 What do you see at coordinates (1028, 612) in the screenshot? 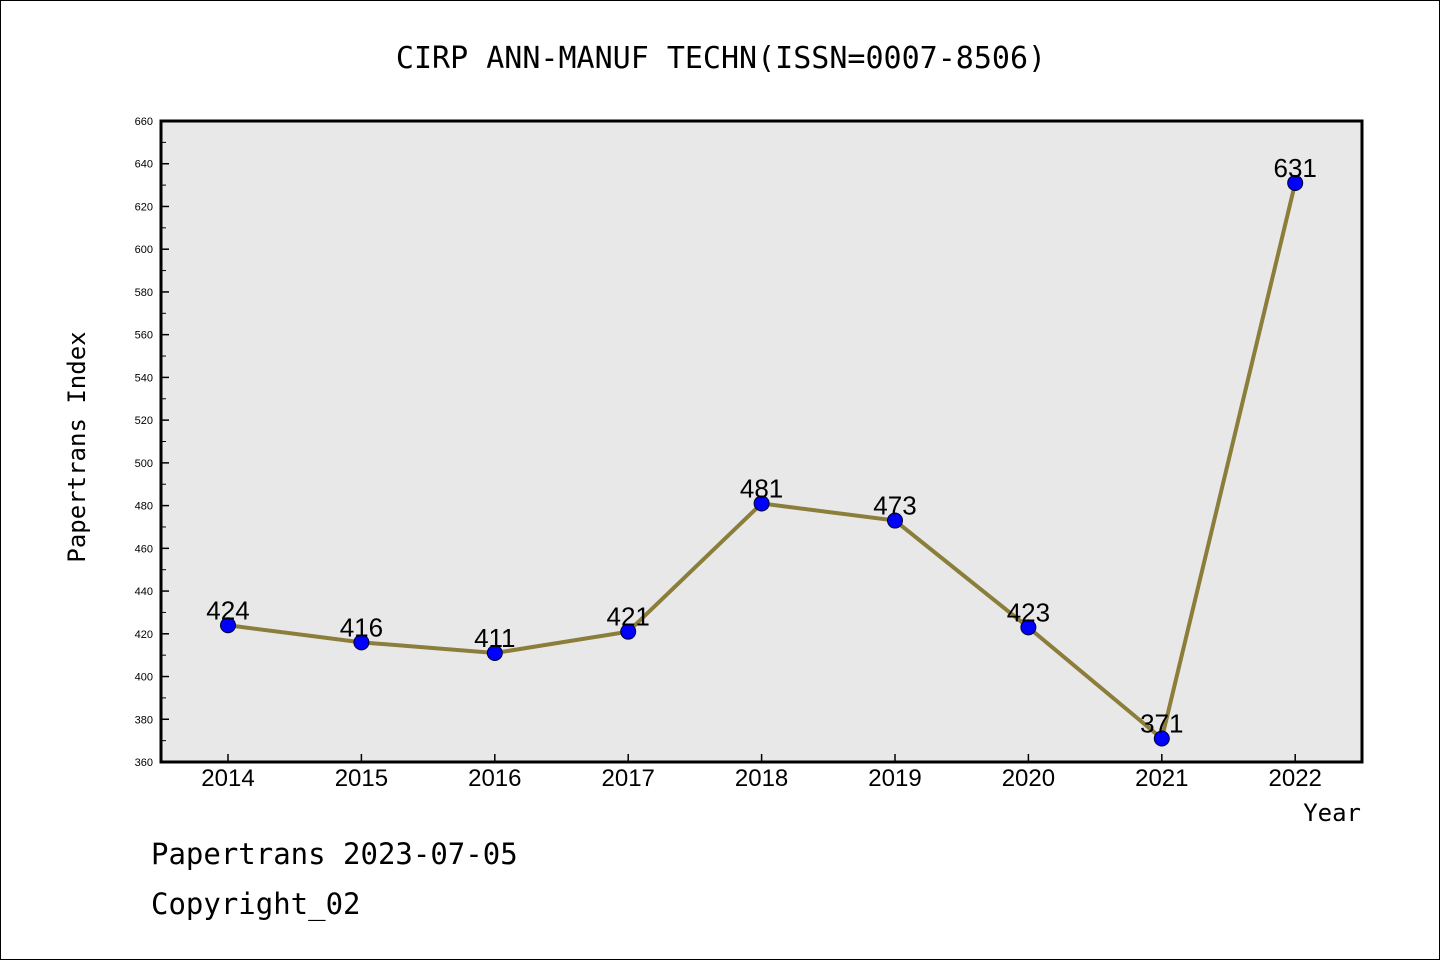
I see `data-label: 423` at bounding box center [1028, 612].